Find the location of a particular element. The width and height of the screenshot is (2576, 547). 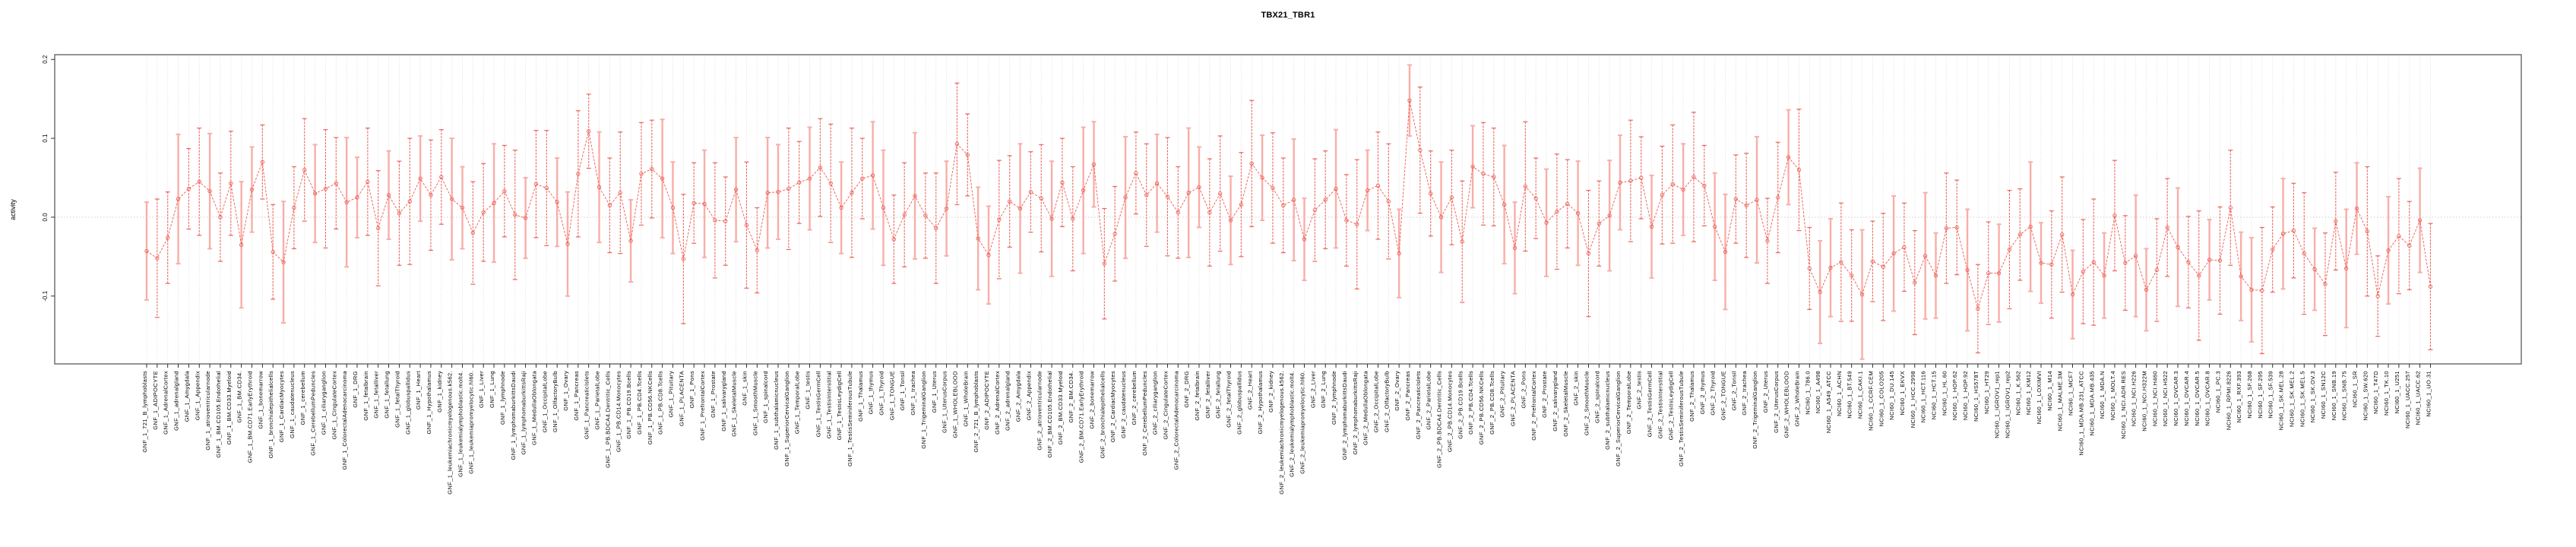

x-tick-label: NCI60_1_DU.145 is located at coordinates (1891, 395).